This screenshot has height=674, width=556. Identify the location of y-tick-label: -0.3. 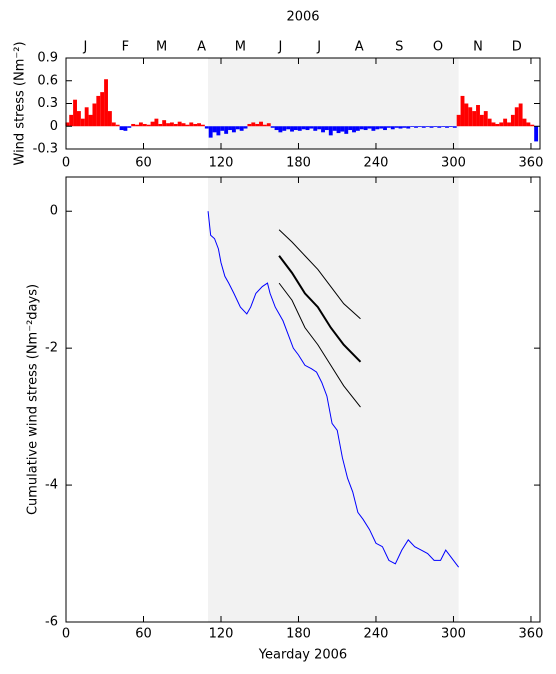
(45, 149).